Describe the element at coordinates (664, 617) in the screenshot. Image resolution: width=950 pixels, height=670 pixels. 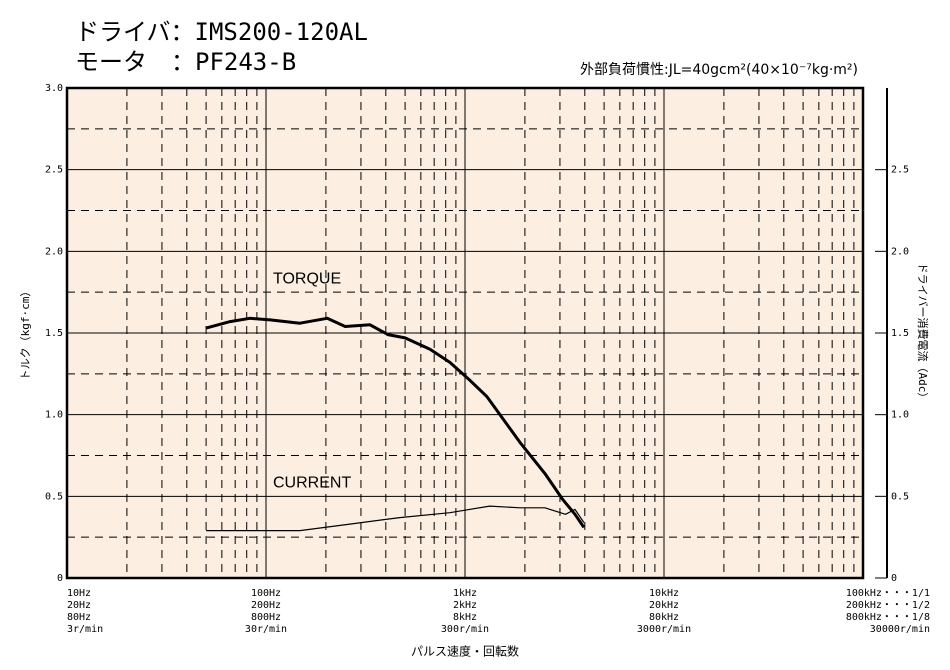
I see `x-tick-sublabel: 80kHz` at that location.